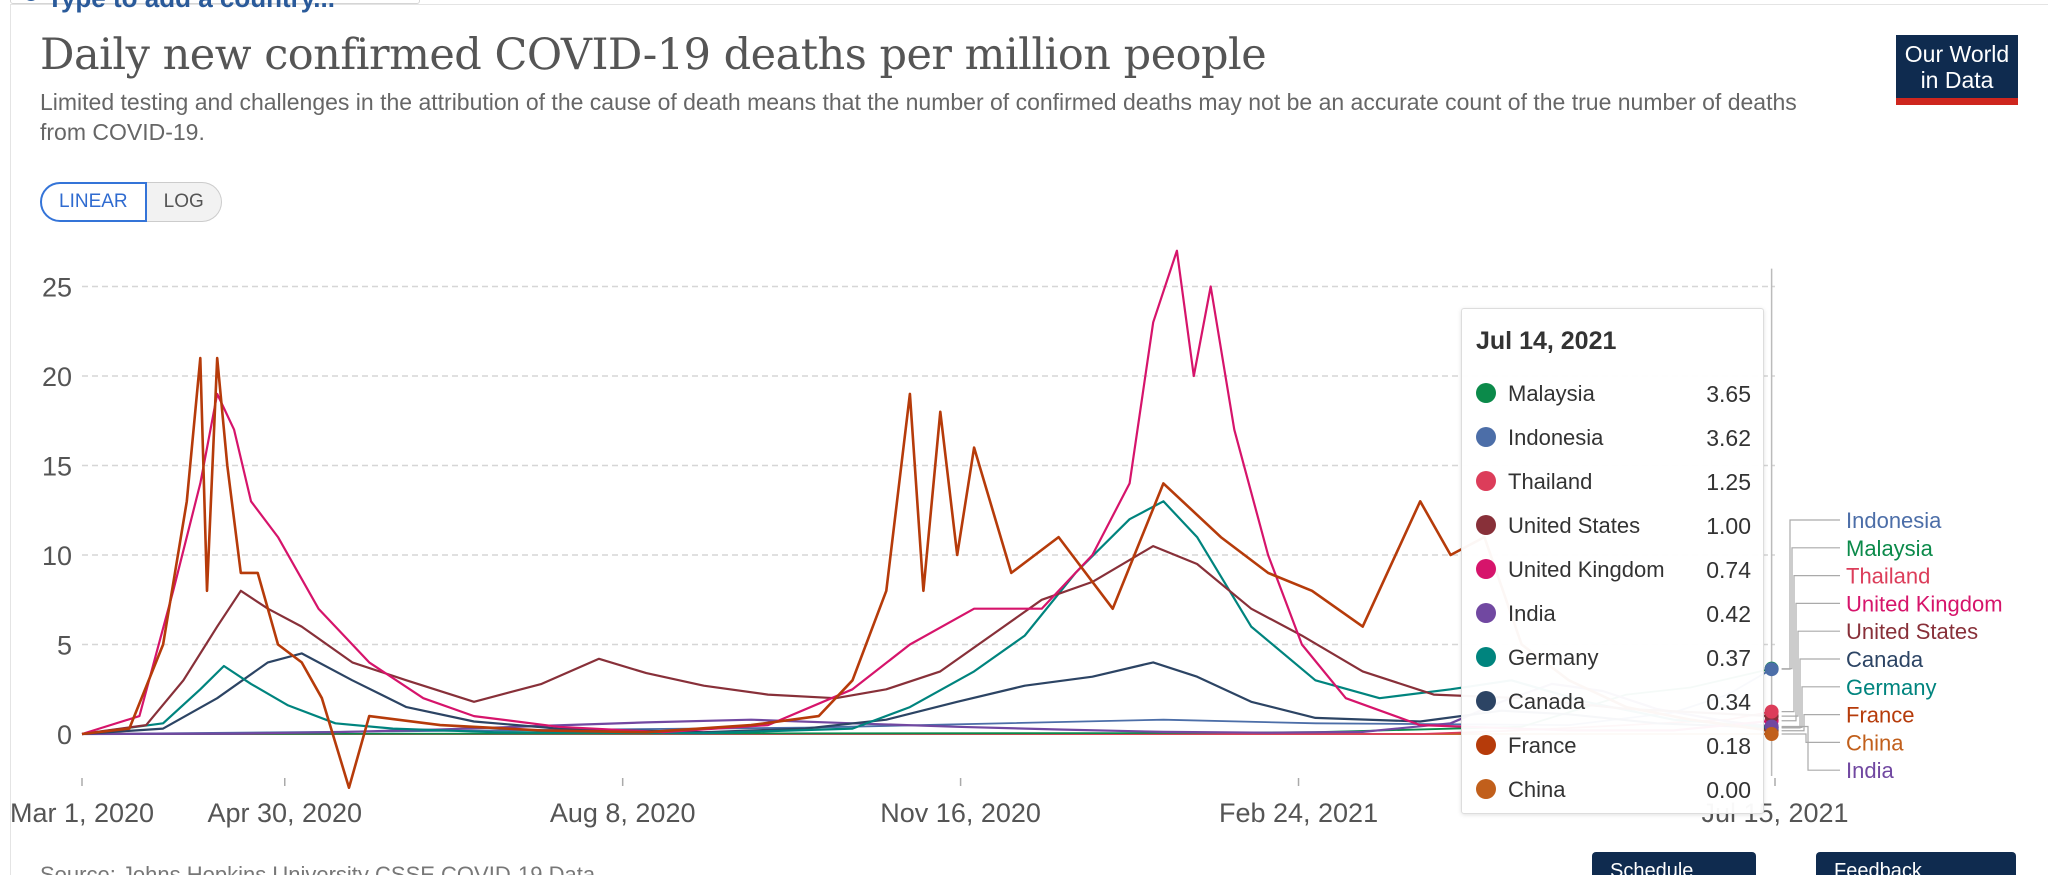 The image size is (2048, 875). What do you see at coordinates (623, 813) in the screenshot?
I see `x-tick-label: Aug 8, 2020` at bounding box center [623, 813].